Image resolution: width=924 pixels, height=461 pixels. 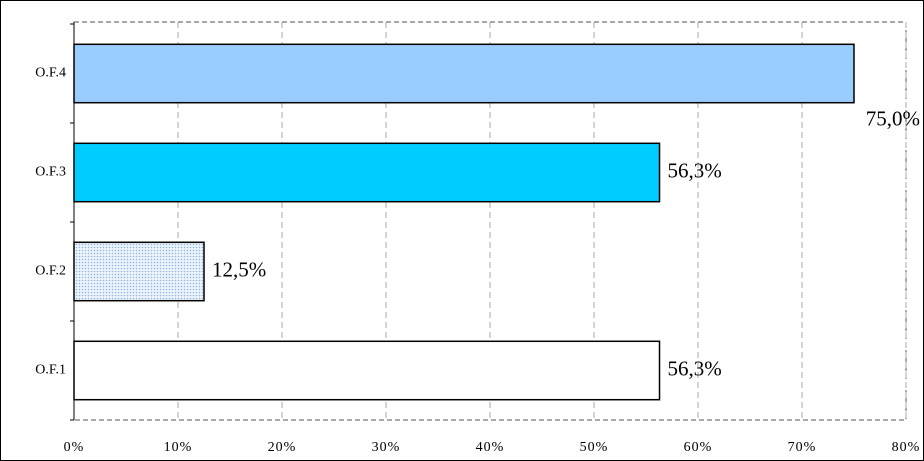 I want to click on x-tick-label: 80%, so click(x=906, y=447).